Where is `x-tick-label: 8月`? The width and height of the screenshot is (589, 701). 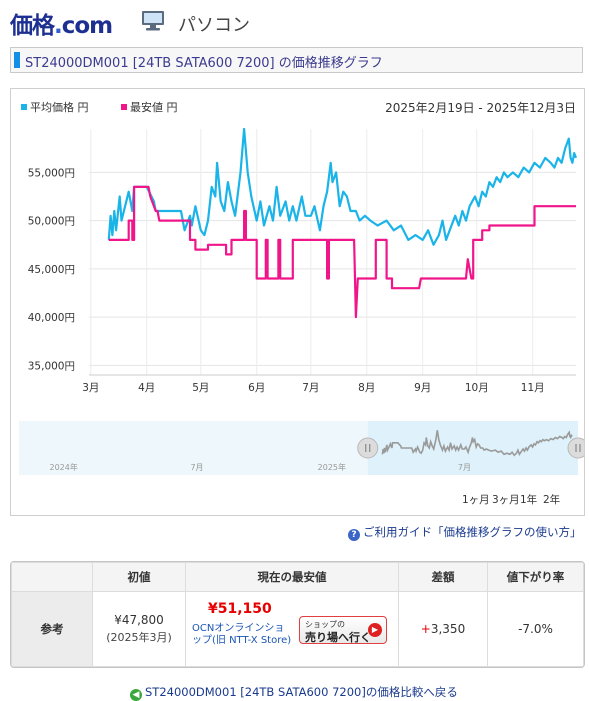
x-tick-label: 8月 is located at coordinates (366, 388).